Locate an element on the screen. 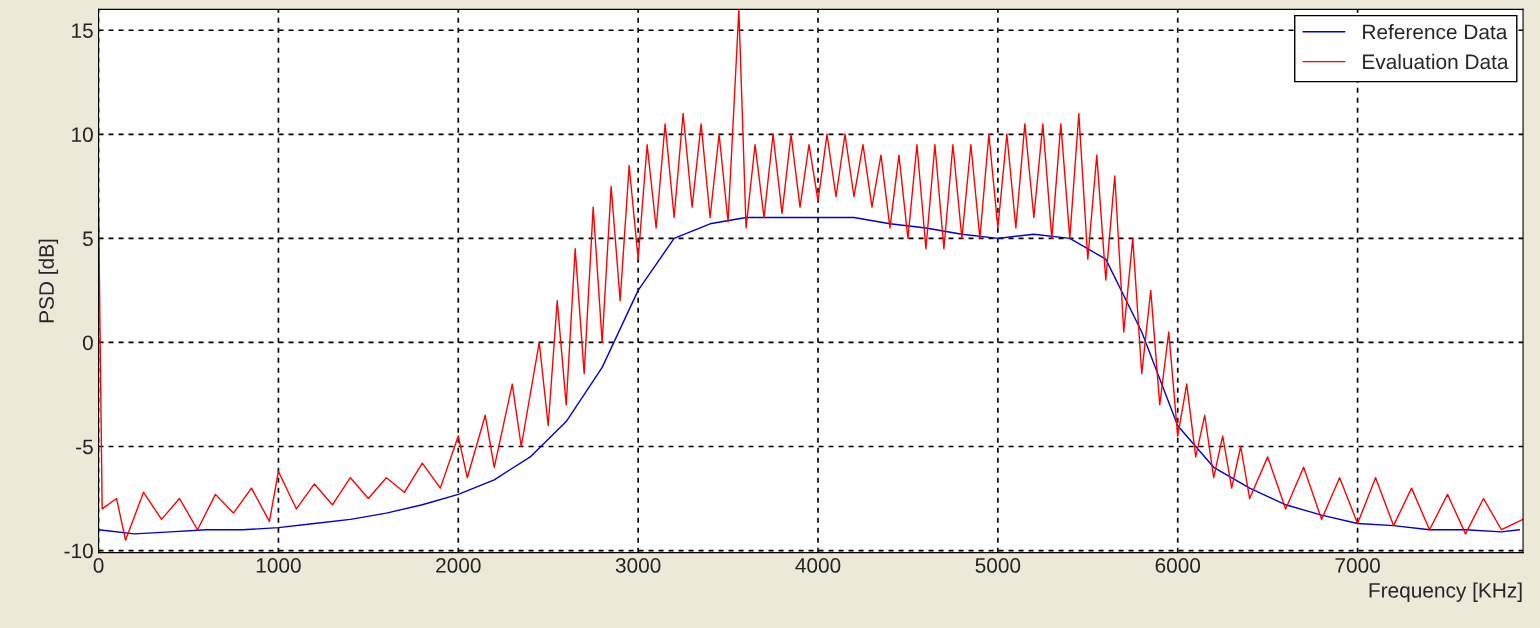  x-tick-label: 2000 is located at coordinates (458, 565).